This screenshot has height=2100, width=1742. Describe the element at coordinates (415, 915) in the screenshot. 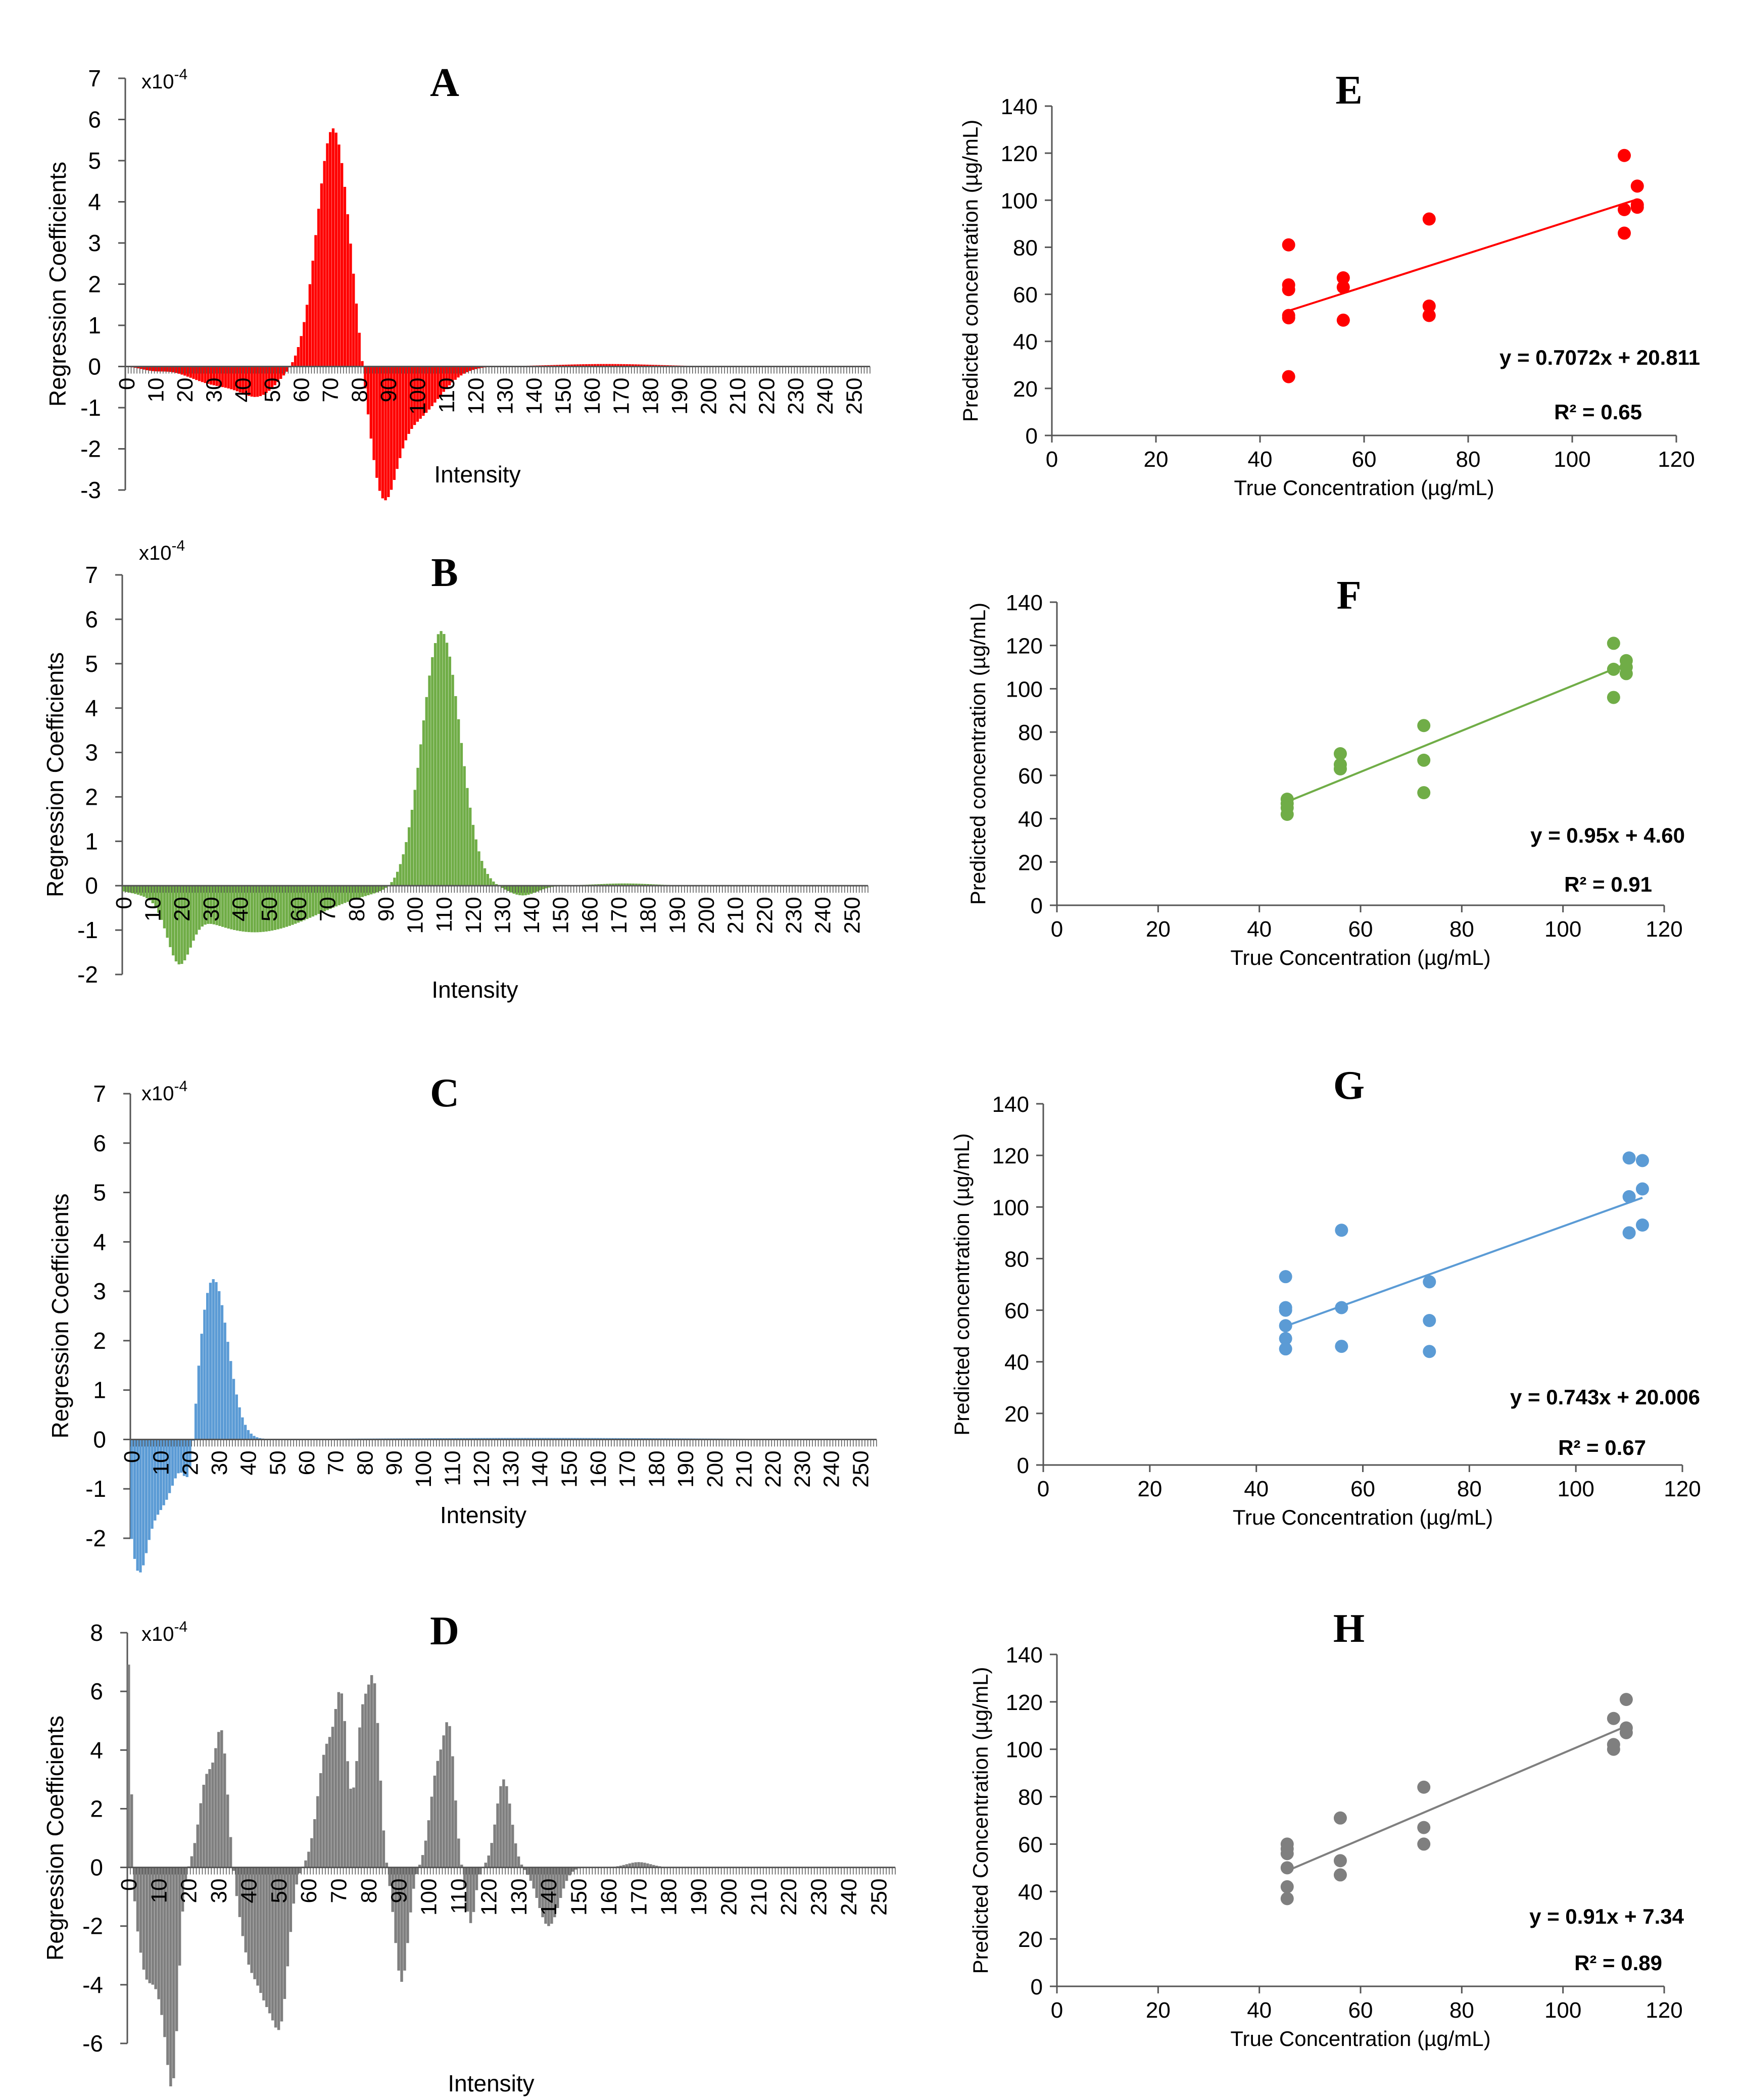

I see `x-tick-label: 100` at that location.